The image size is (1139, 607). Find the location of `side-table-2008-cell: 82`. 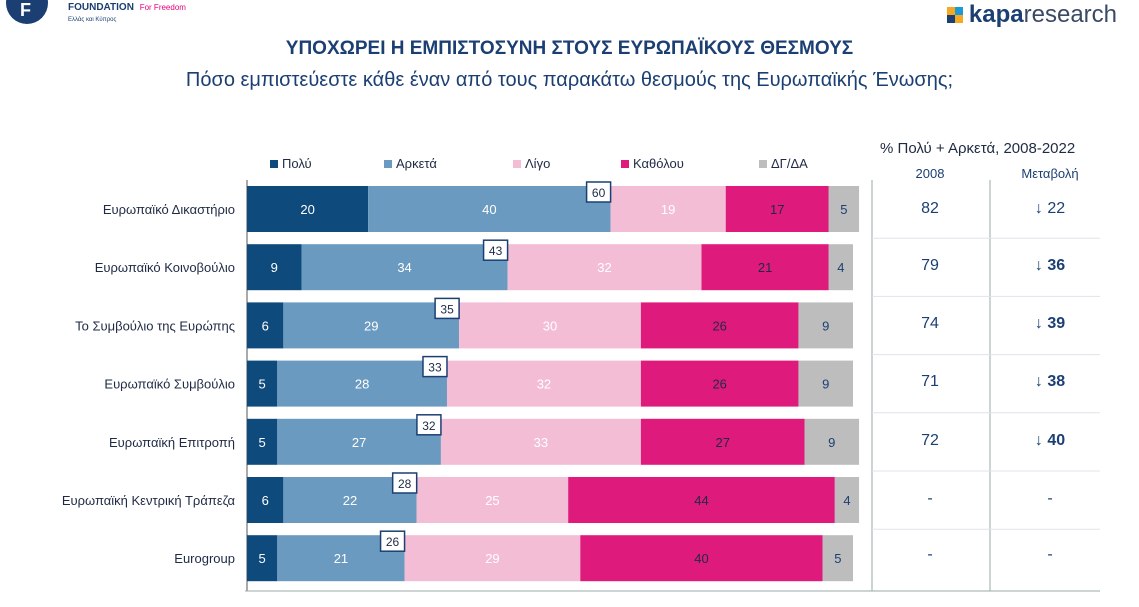

side-table-2008-cell: 82 is located at coordinates (930, 208).